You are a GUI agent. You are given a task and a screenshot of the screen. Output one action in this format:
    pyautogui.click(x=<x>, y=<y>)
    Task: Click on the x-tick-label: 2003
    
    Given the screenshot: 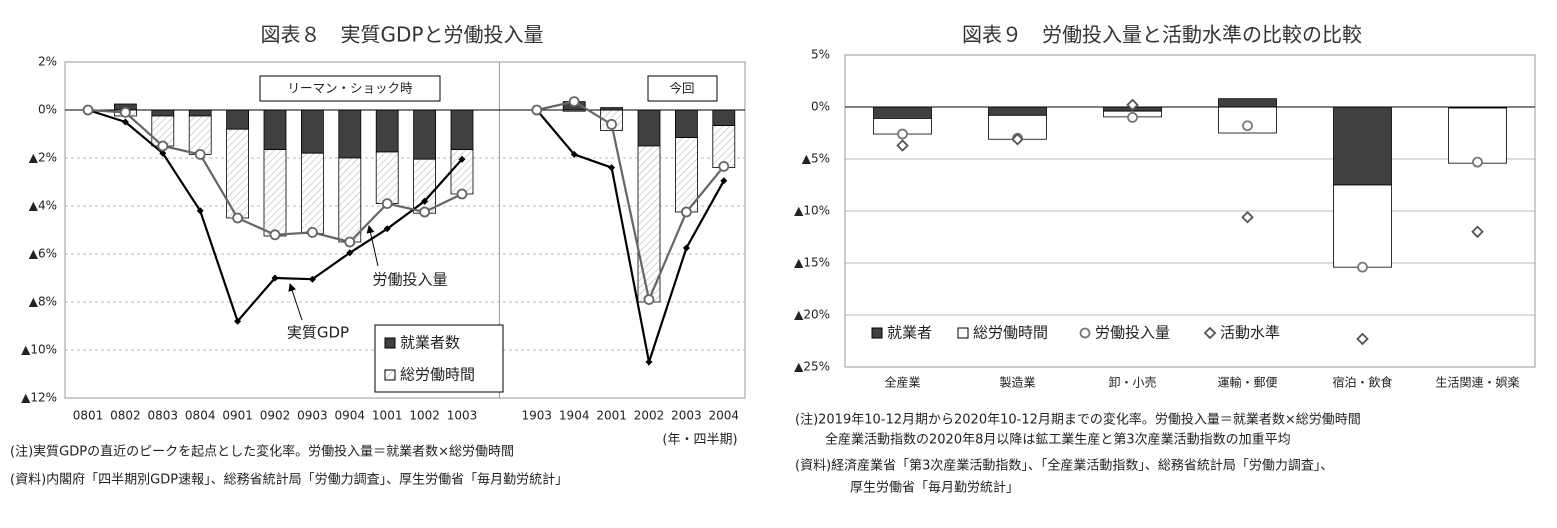 What is the action you would take?
    pyautogui.click(x=686, y=416)
    